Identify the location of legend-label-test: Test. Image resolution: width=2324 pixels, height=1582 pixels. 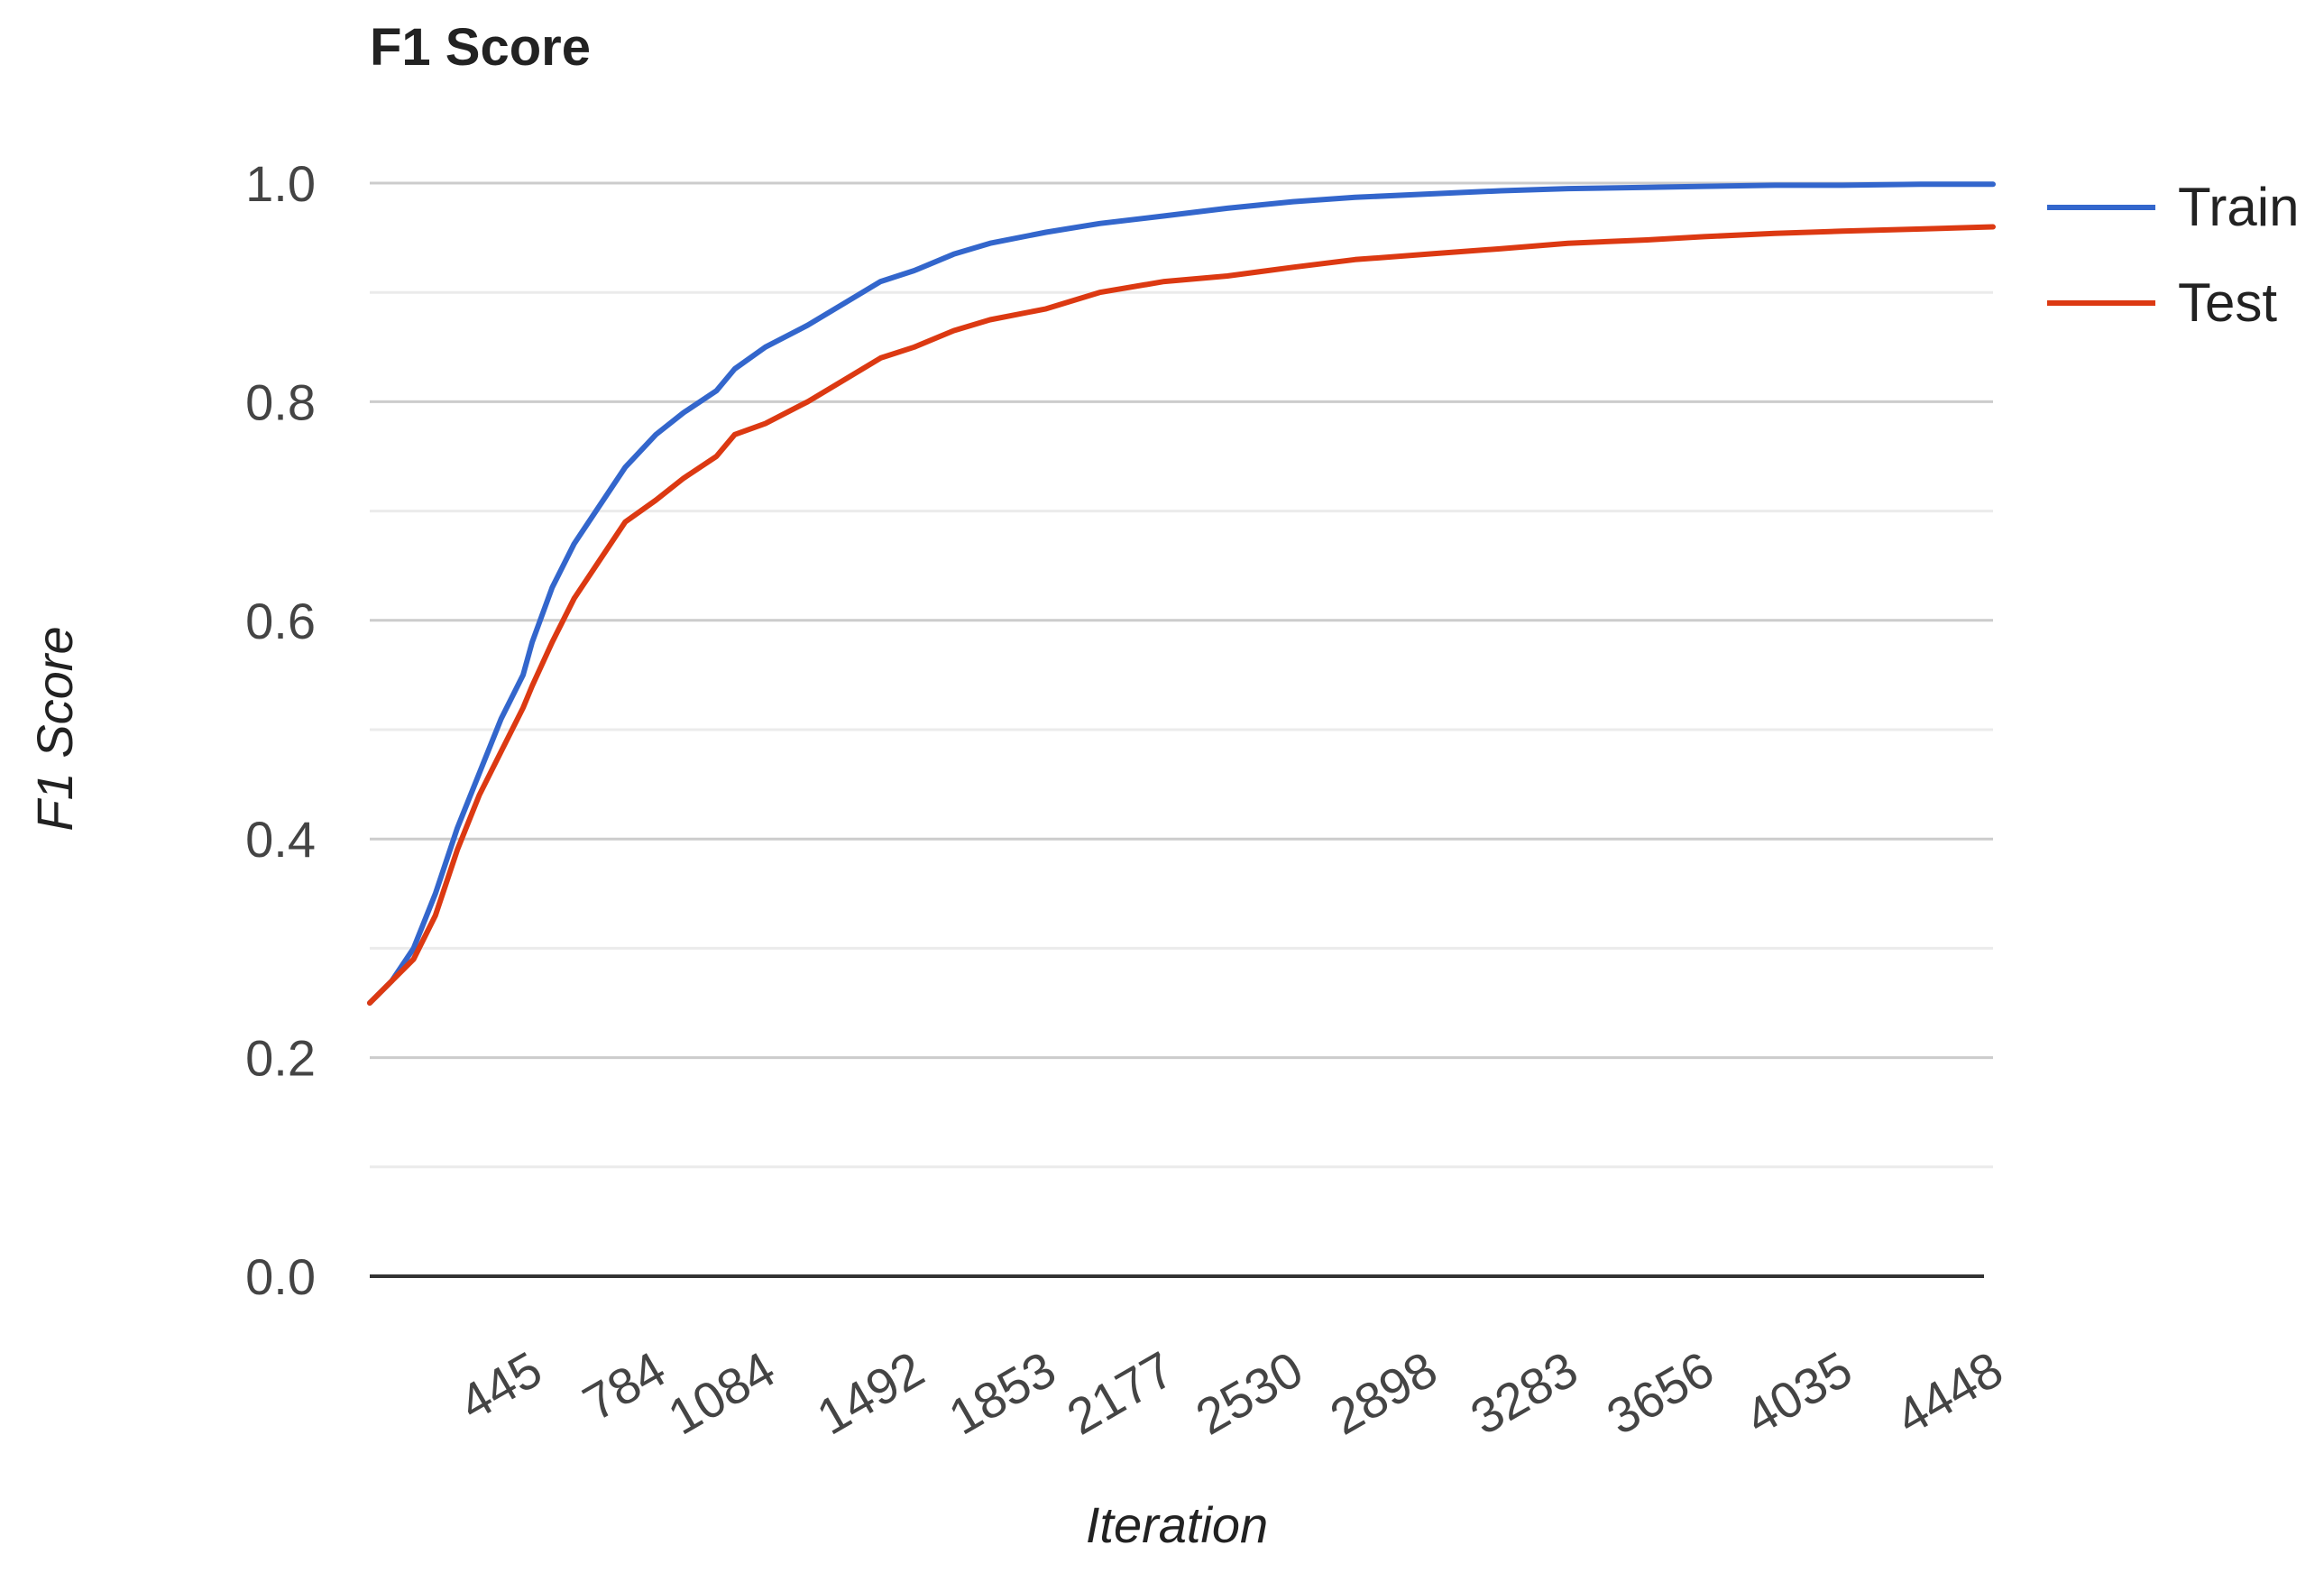
(2227, 302).